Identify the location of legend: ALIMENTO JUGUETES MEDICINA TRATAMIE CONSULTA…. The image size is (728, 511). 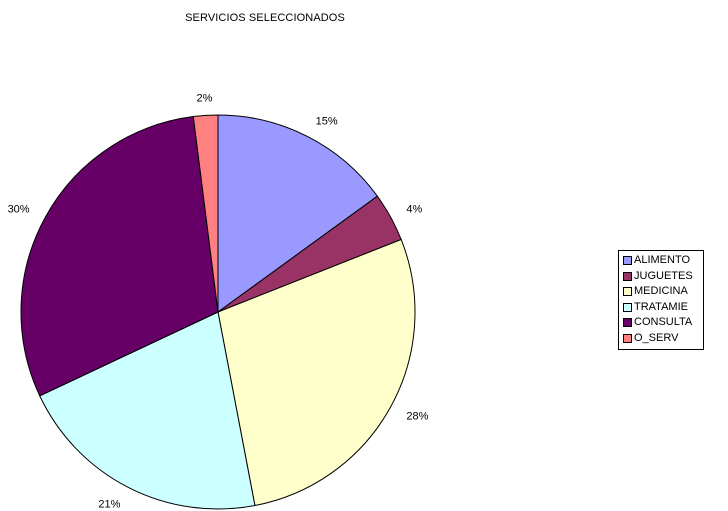
(661, 300).